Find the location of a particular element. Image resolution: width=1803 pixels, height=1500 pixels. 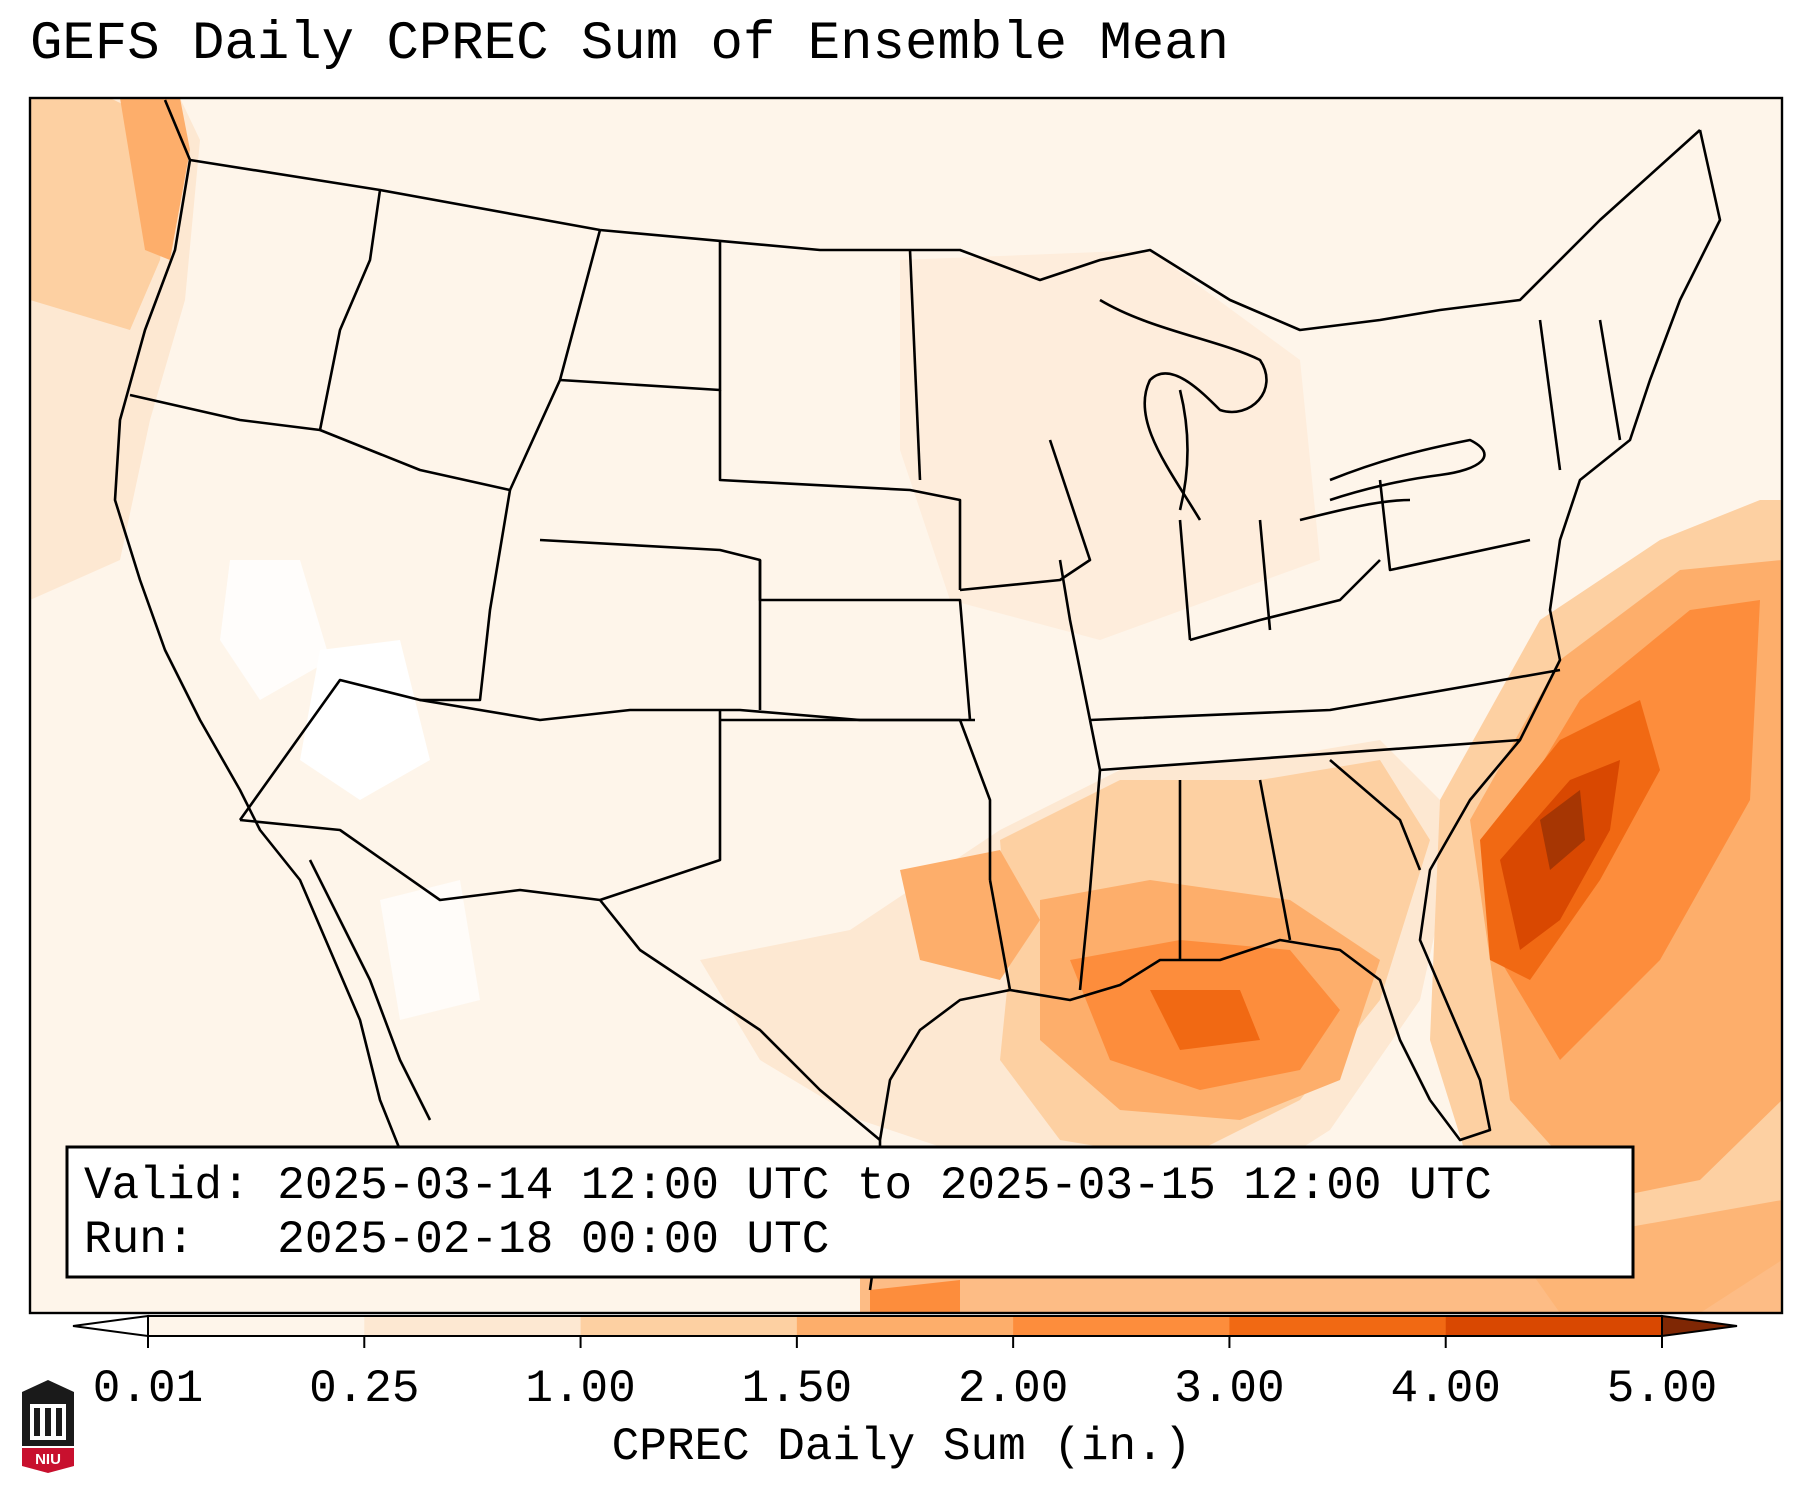

run-label: Run: is located at coordinates (139, 1240).